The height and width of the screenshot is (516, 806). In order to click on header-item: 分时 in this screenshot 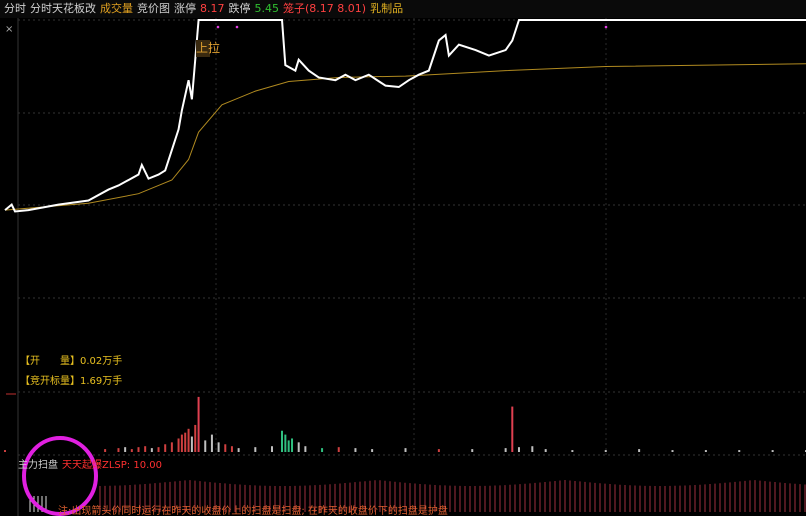, I will do `click(15, 8)`.